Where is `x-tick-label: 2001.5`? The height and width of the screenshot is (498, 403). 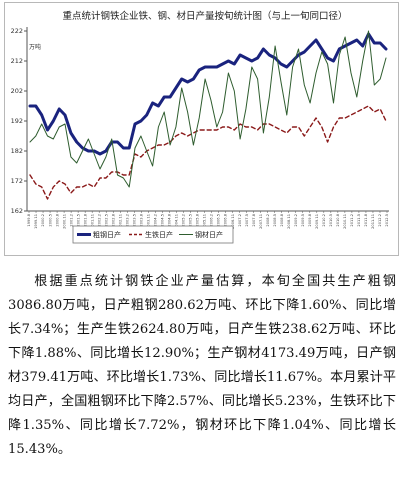 x-tick-label: 2001.5 is located at coordinates (78, 220).